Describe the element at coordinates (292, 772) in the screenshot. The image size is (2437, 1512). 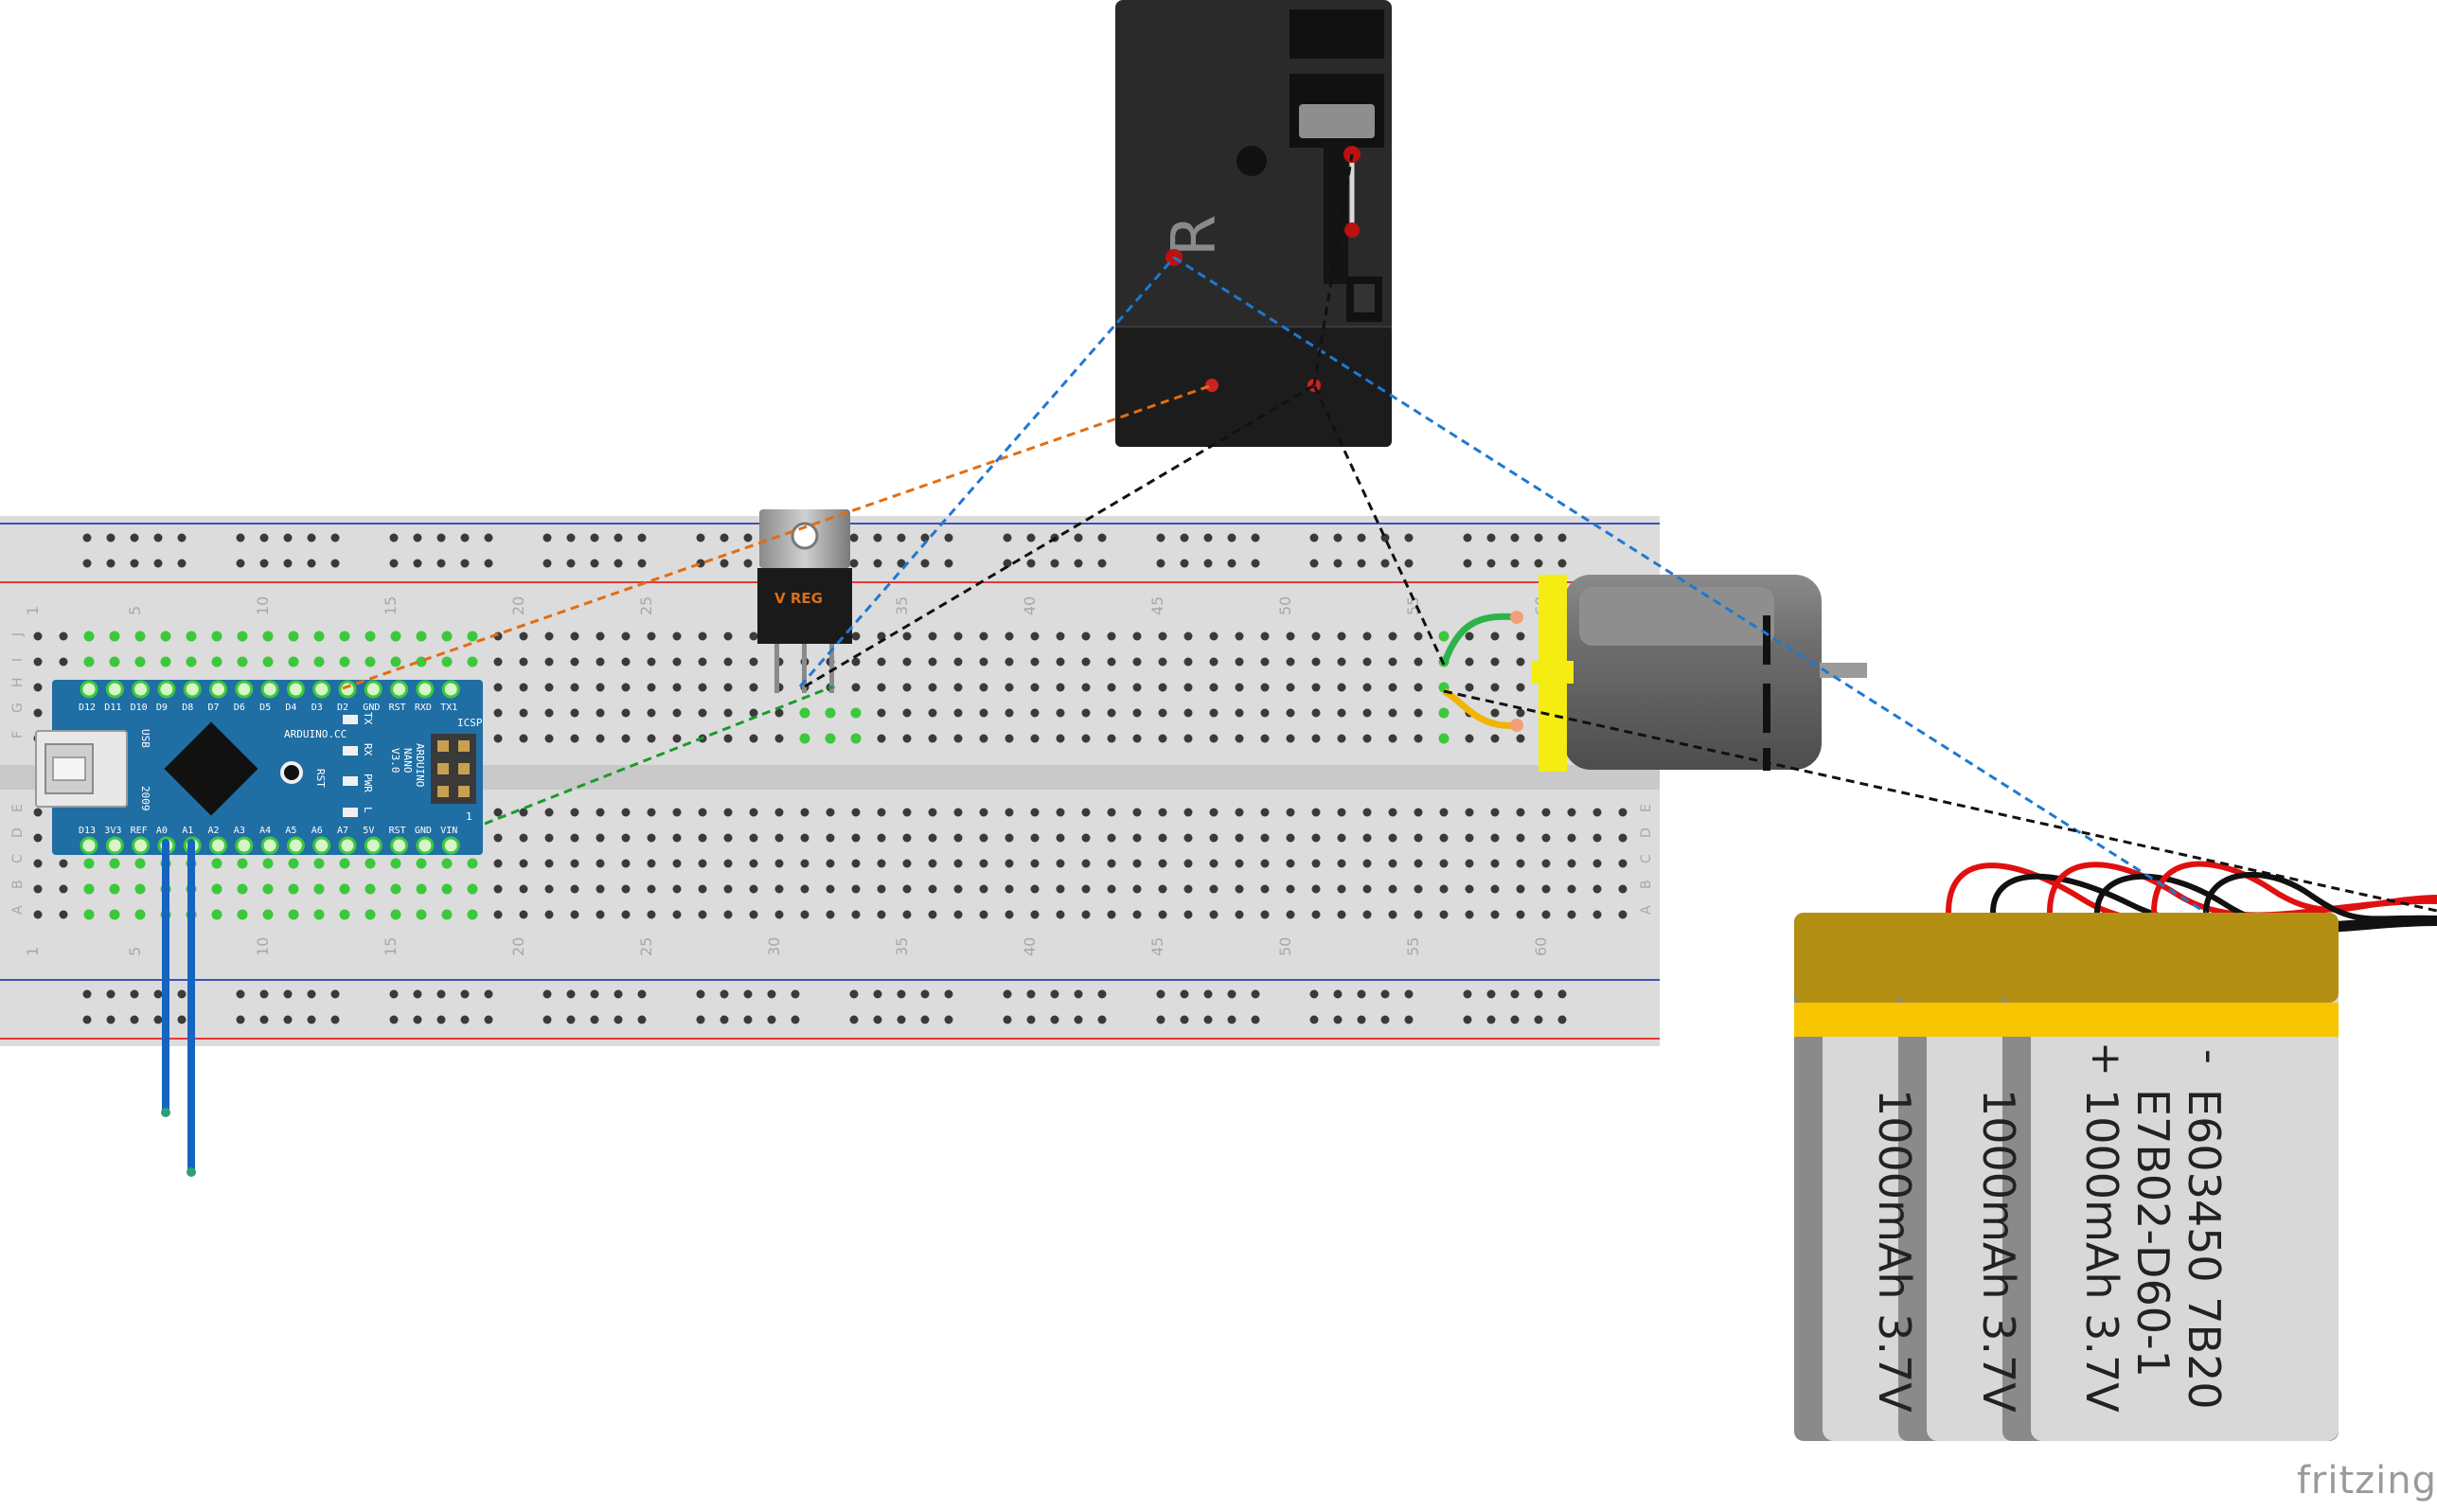
I see `reset-button` at that location.